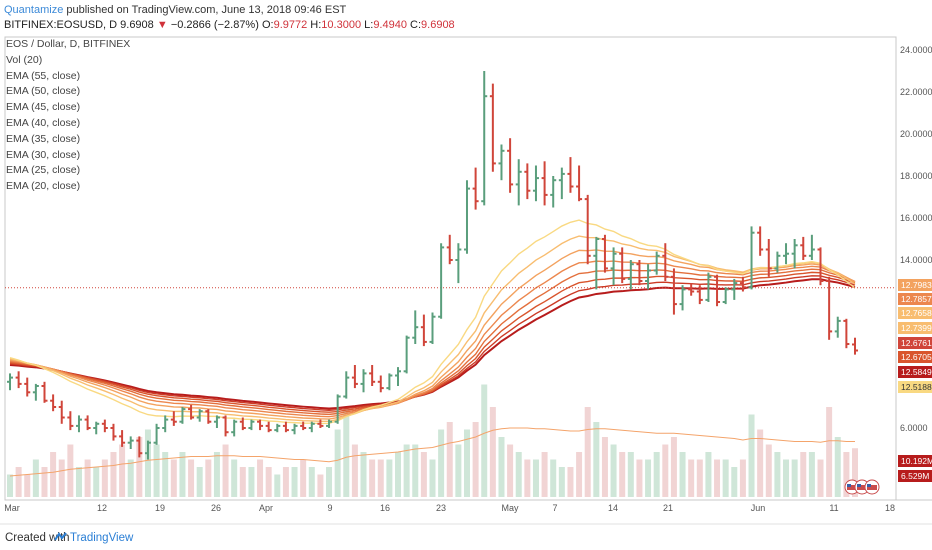  I want to click on legend-ema-35: EMA (35, close), so click(43, 138).